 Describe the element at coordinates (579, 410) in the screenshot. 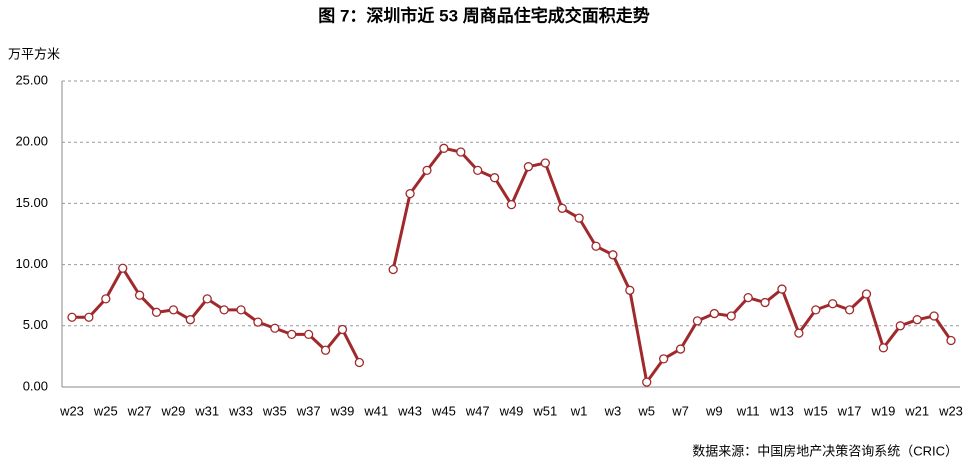

I see `x-tick-label: w1` at that location.